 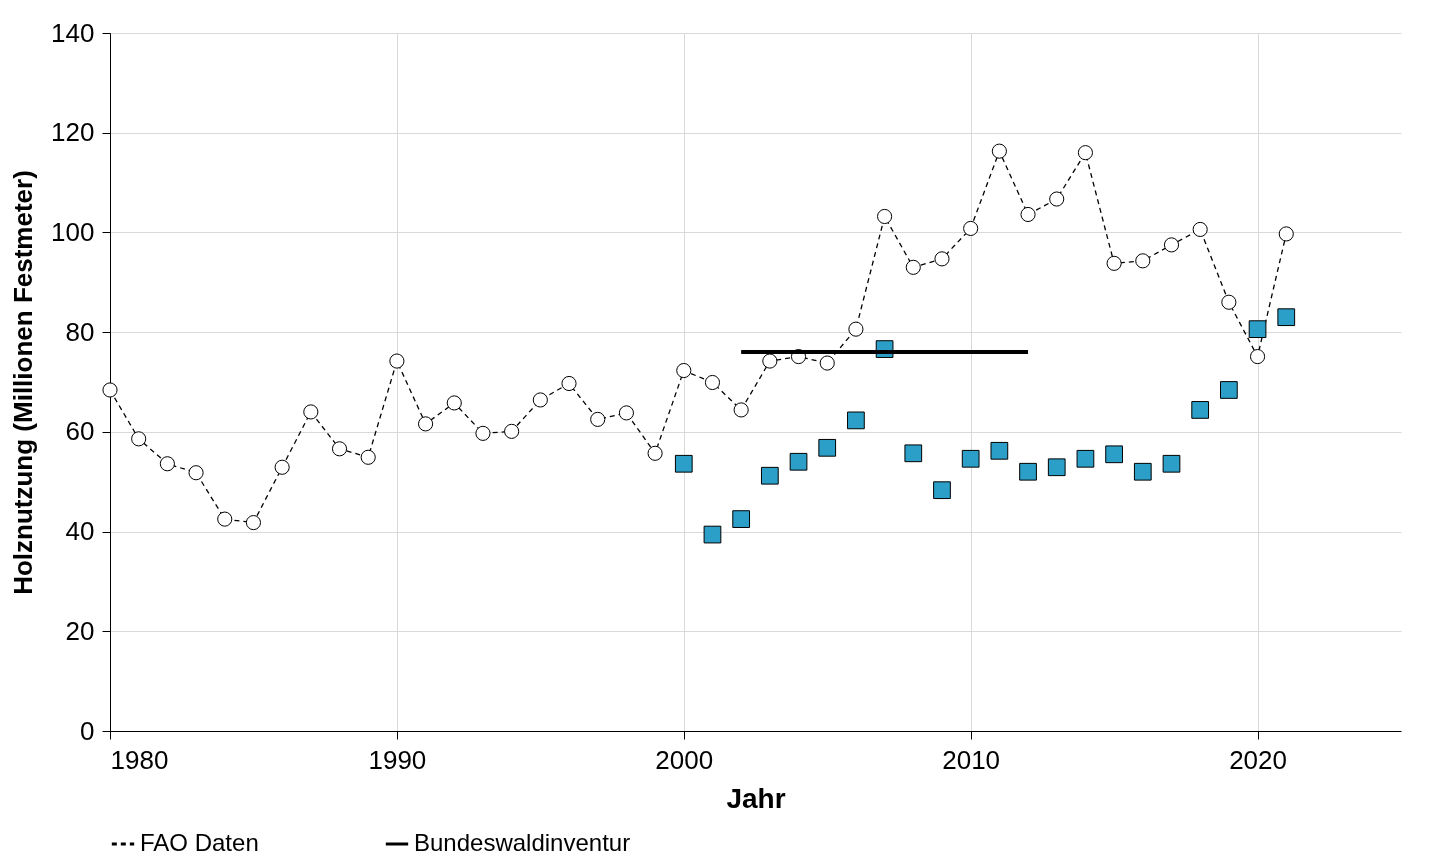 I want to click on y-tick-label: 0, so click(x=87, y=730).